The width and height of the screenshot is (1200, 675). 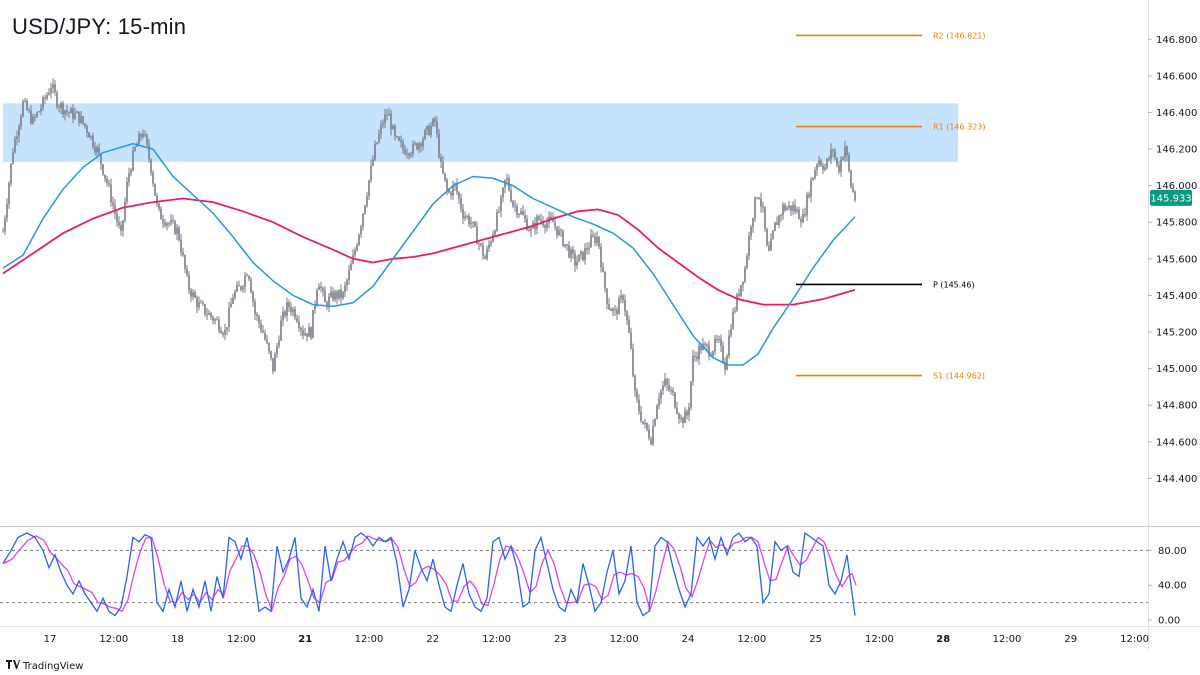 What do you see at coordinates (429, 574) in the screenshot?
I see `stochastic-k-line` at bounding box center [429, 574].